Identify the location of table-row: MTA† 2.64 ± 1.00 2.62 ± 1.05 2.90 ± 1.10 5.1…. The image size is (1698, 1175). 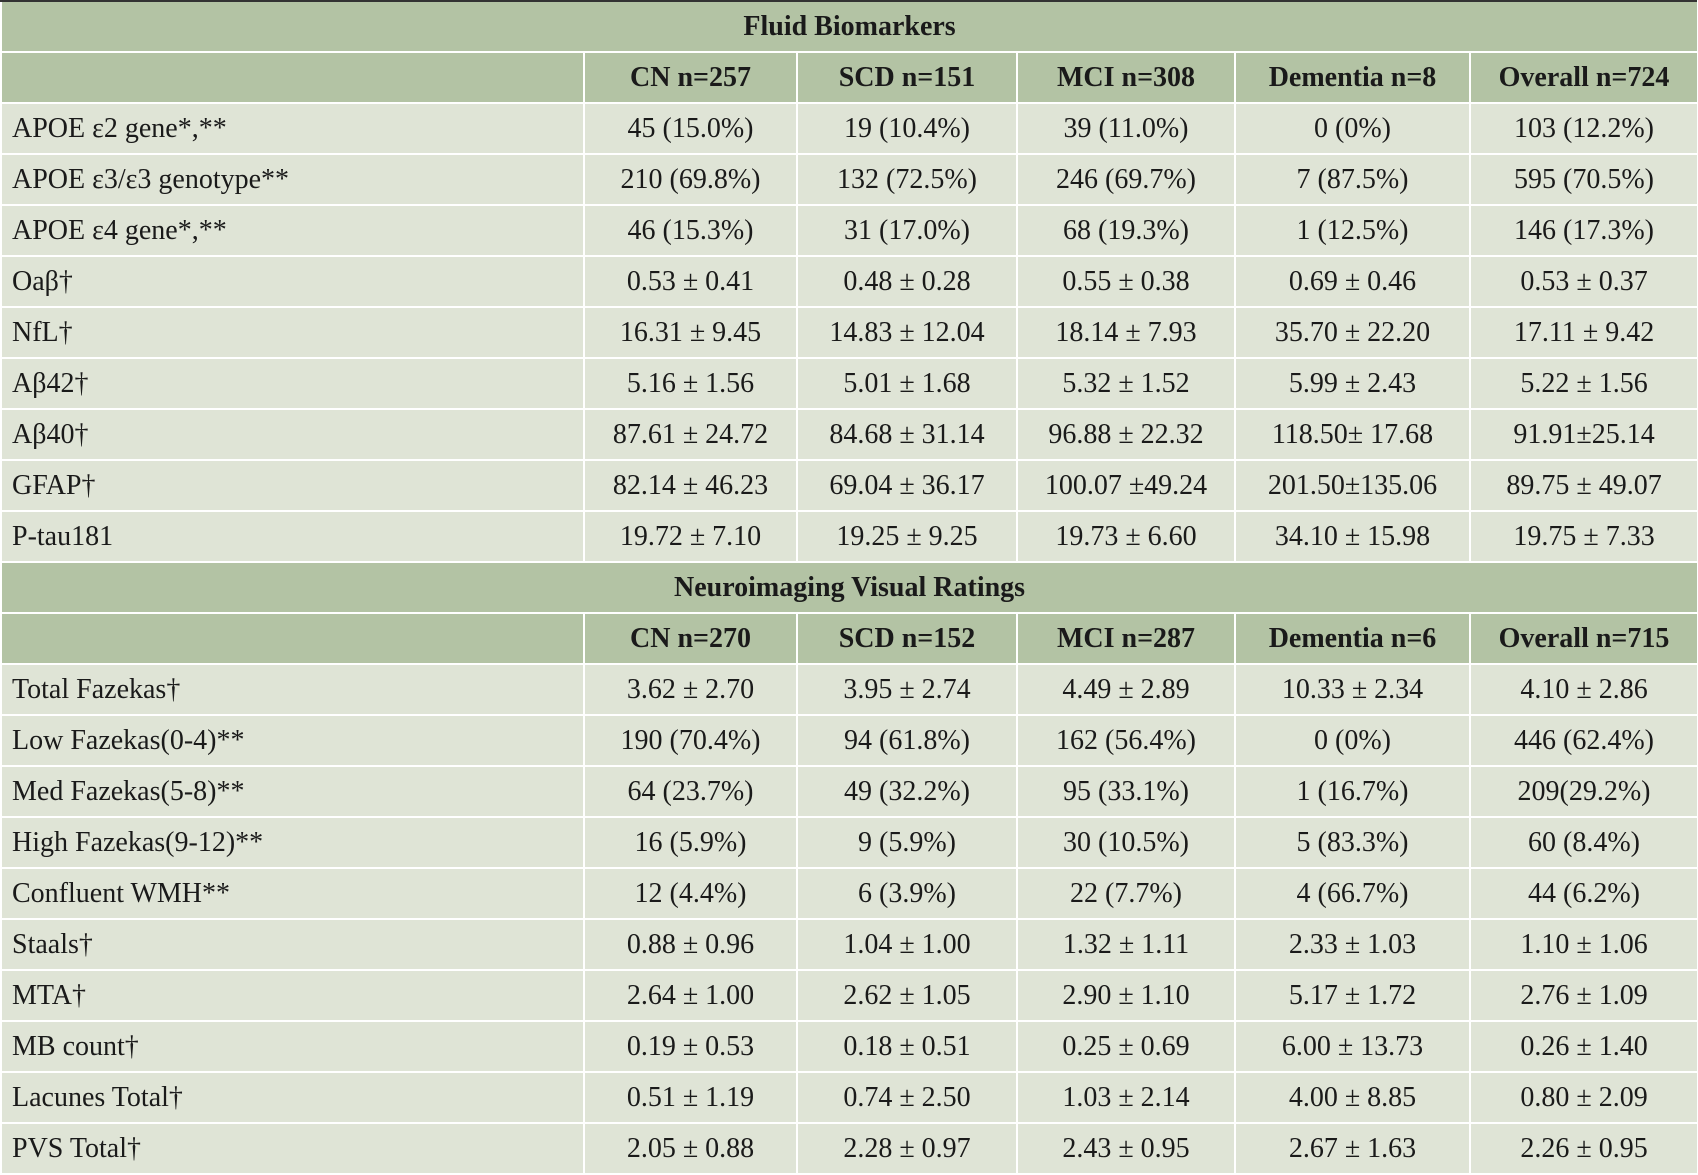
(849, 995).